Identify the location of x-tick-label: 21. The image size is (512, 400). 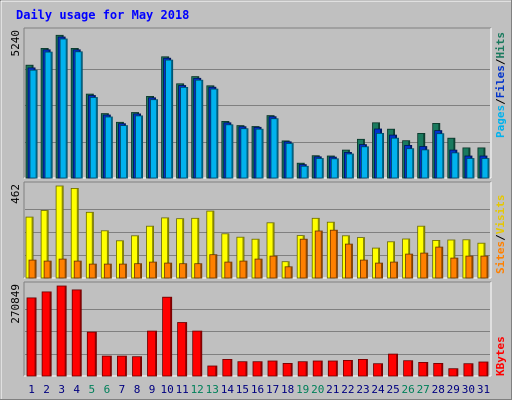
(332, 389).